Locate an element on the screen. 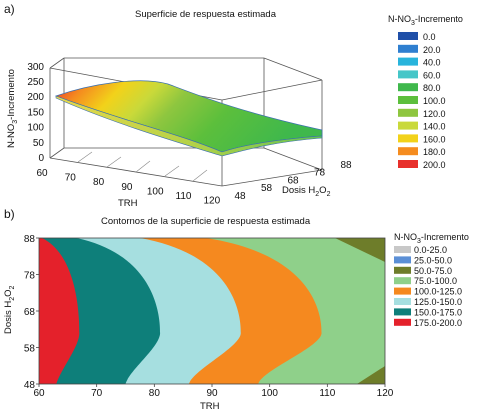 This screenshot has width=493, height=413. dose-tick-label: 68 is located at coordinates (293, 180).